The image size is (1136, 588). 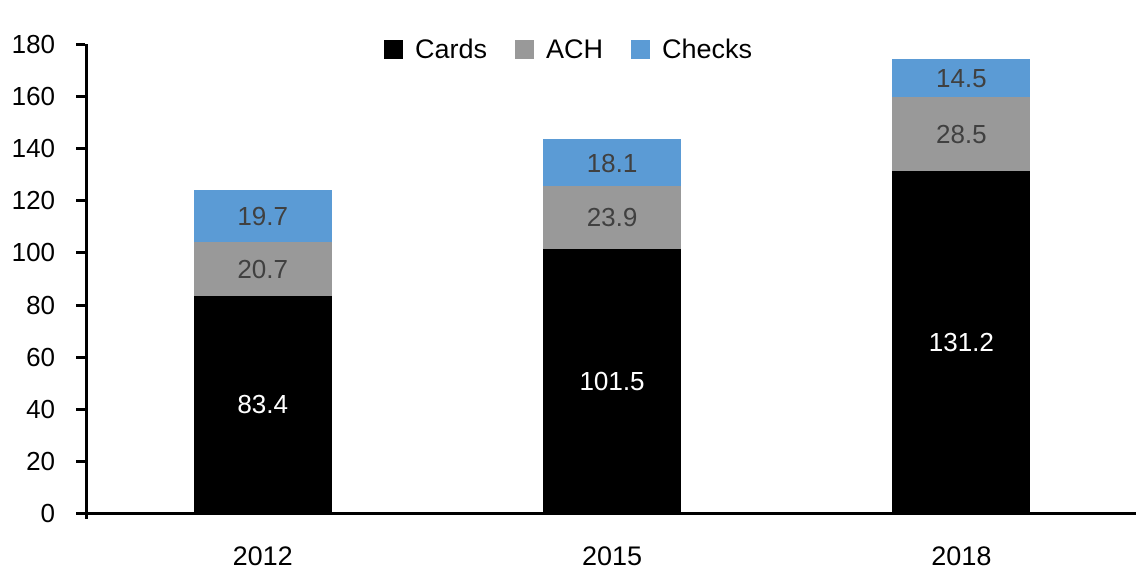 What do you see at coordinates (33, 252) in the screenshot?
I see `y-axis-tick-label: 100` at bounding box center [33, 252].